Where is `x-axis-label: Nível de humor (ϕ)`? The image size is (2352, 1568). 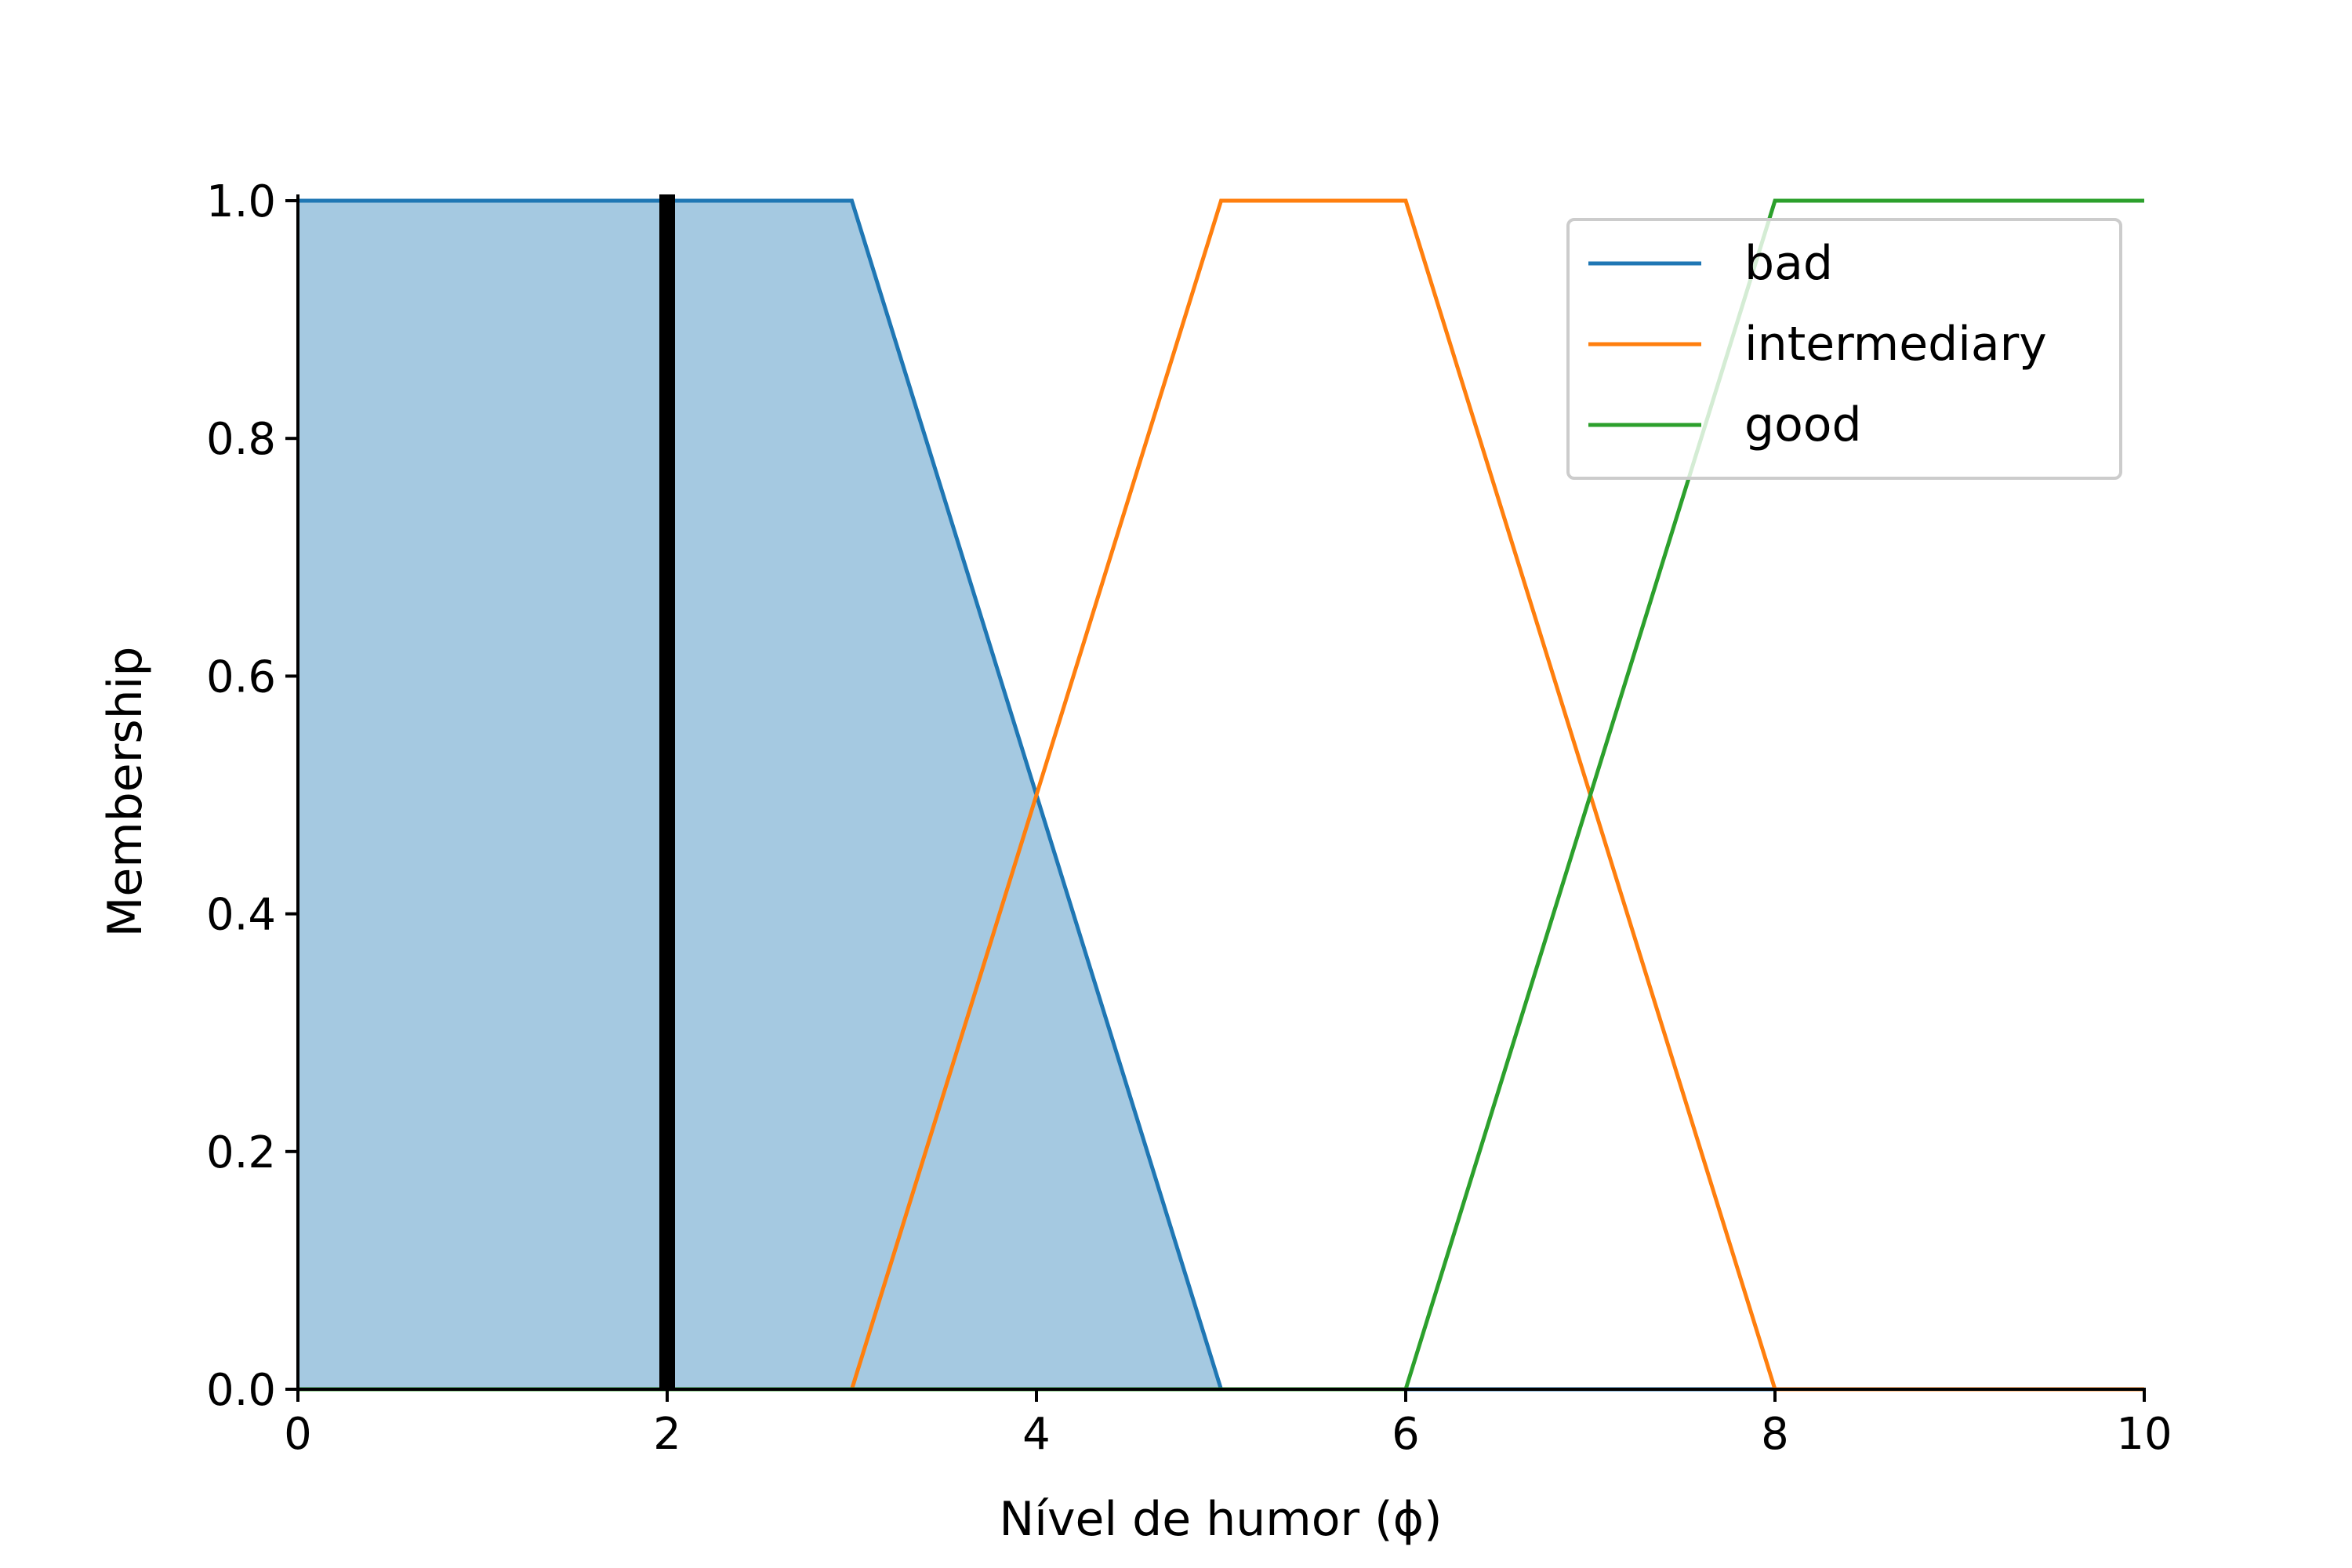
x-axis-label: Nível de humor (ϕ) is located at coordinates (1220, 1519).